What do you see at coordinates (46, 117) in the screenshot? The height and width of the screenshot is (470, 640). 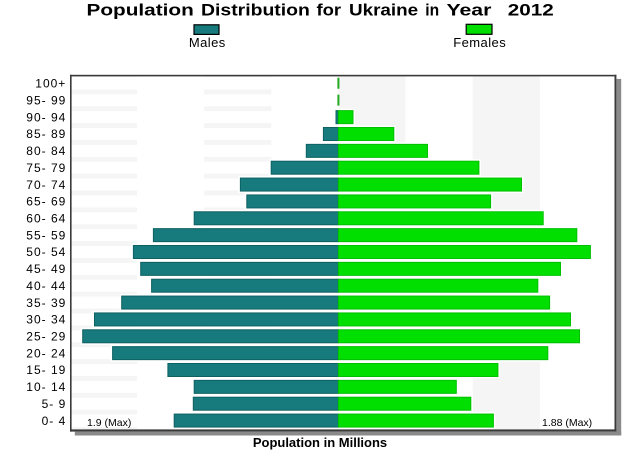 I see `svg-text: 90- 94` at bounding box center [46, 117].